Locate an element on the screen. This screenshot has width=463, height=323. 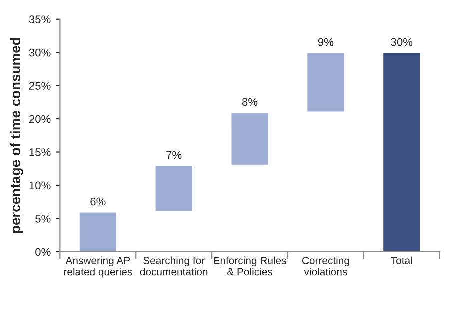
data-label: 6% is located at coordinates (98, 202).